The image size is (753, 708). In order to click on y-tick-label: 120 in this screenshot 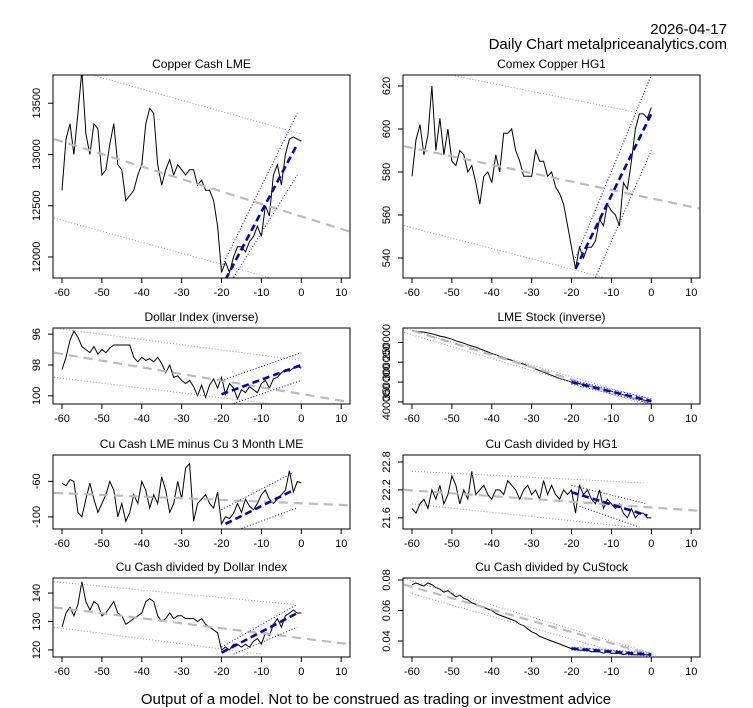, I will do `click(37, 650)`.